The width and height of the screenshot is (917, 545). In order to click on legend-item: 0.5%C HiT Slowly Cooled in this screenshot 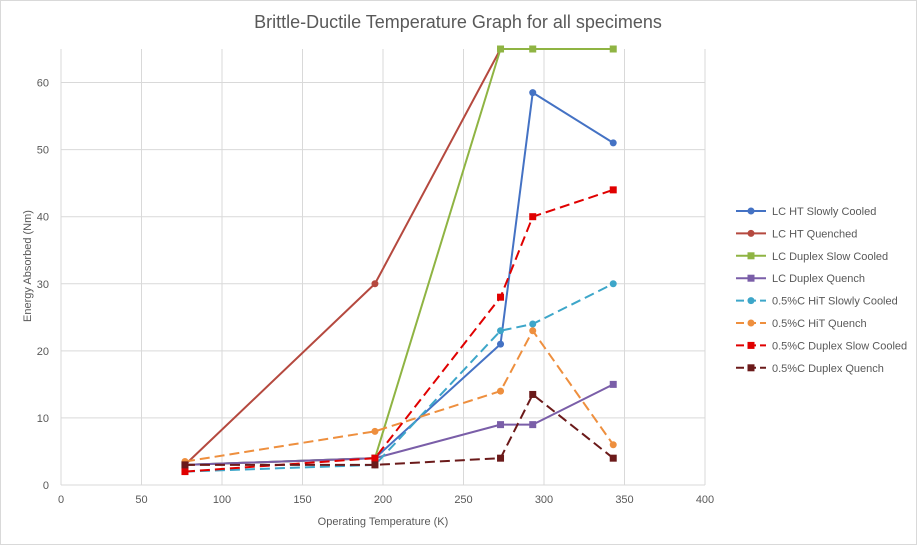, I will do `click(817, 302)`.